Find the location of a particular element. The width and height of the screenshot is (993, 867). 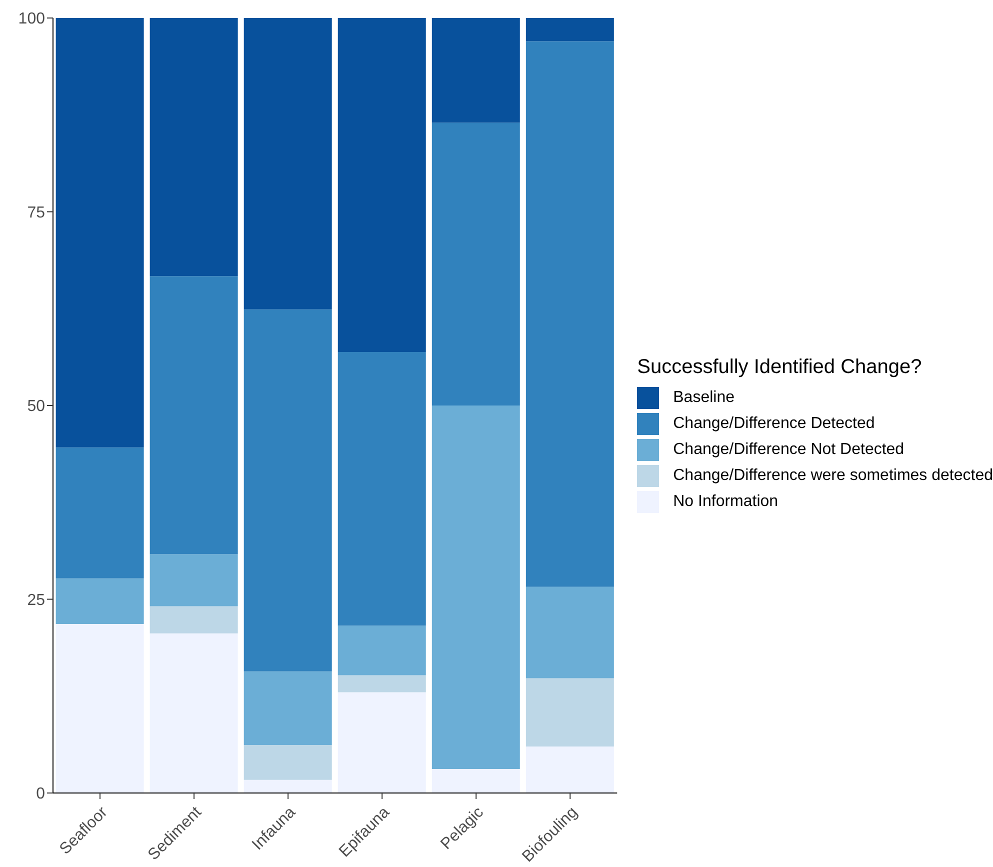

legend-label: Change/Difference Detected is located at coordinates (774, 424).